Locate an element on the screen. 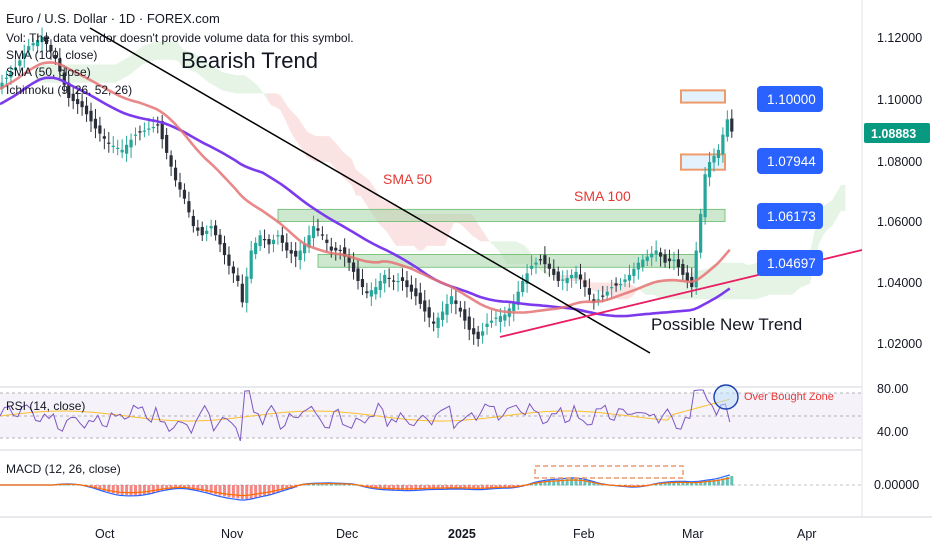 This screenshot has width=932, height=550. overbought-circle is located at coordinates (726, 397).